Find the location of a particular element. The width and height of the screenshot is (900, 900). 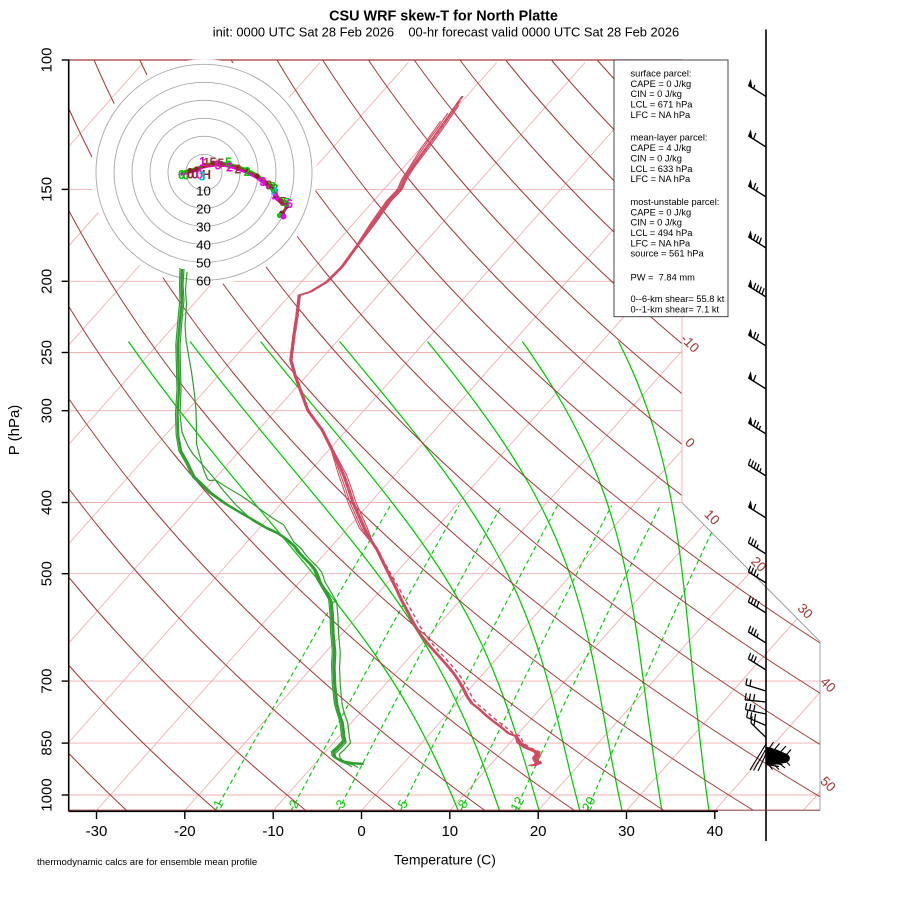

svg-text: 100 is located at coordinates (47, 59).